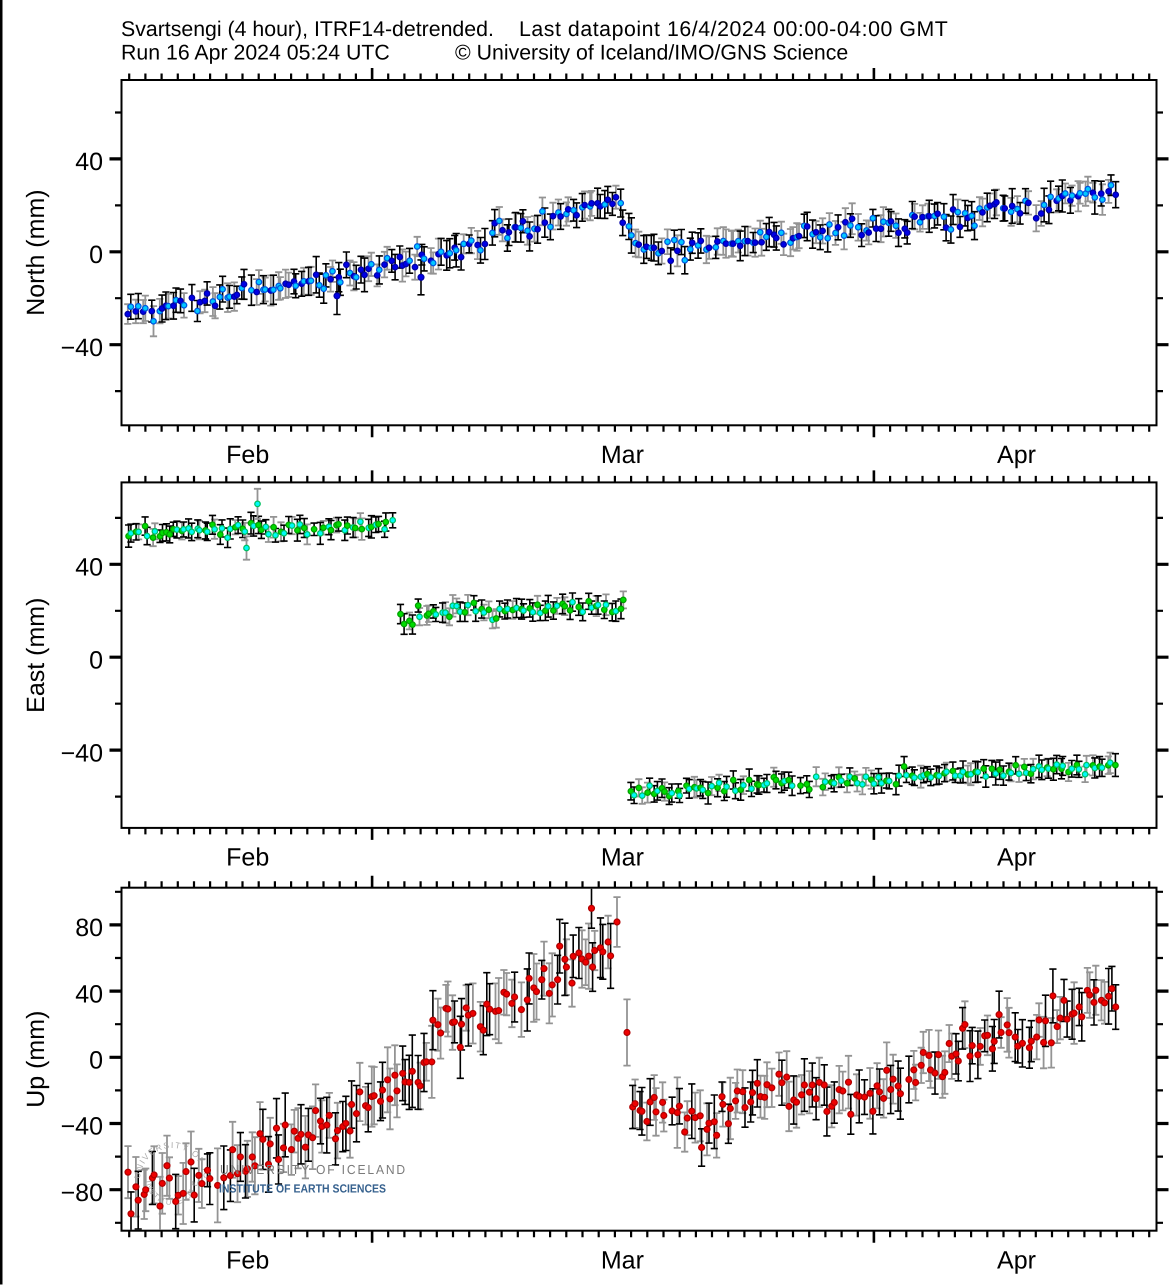 This screenshot has width=1175, height=1286. What do you see at coordinates (36, 252) in the screenshot?
I see `svg-text: North (mm)` at bounding box center [36, 252].